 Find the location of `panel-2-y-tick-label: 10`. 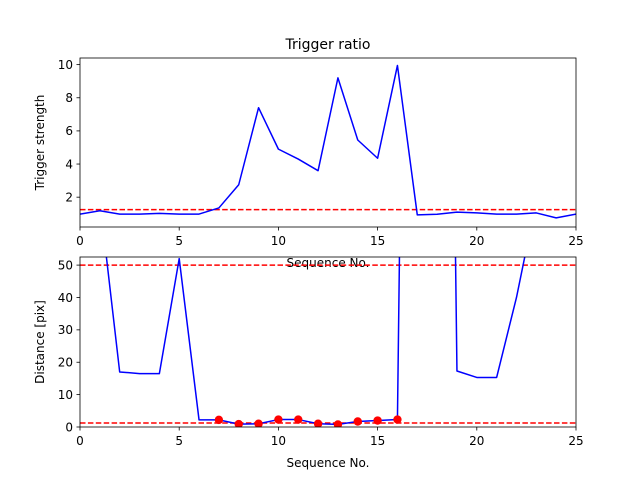

panel-2-y-tick-label: 10 is located at coordinates (65, 395).